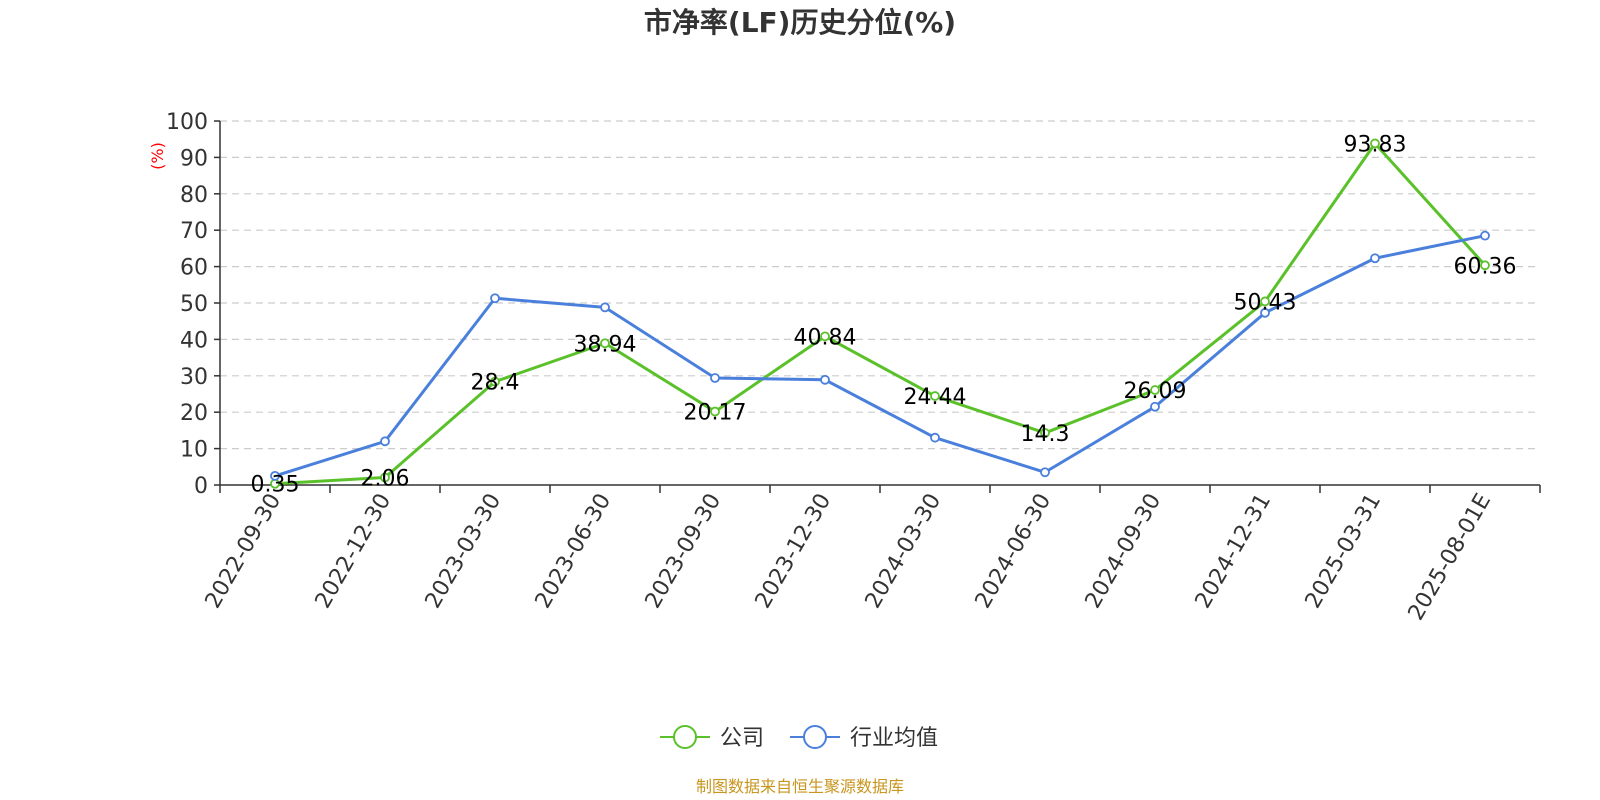  I want to click on x-tick-label: 2023-09-30, so click(684, 551).